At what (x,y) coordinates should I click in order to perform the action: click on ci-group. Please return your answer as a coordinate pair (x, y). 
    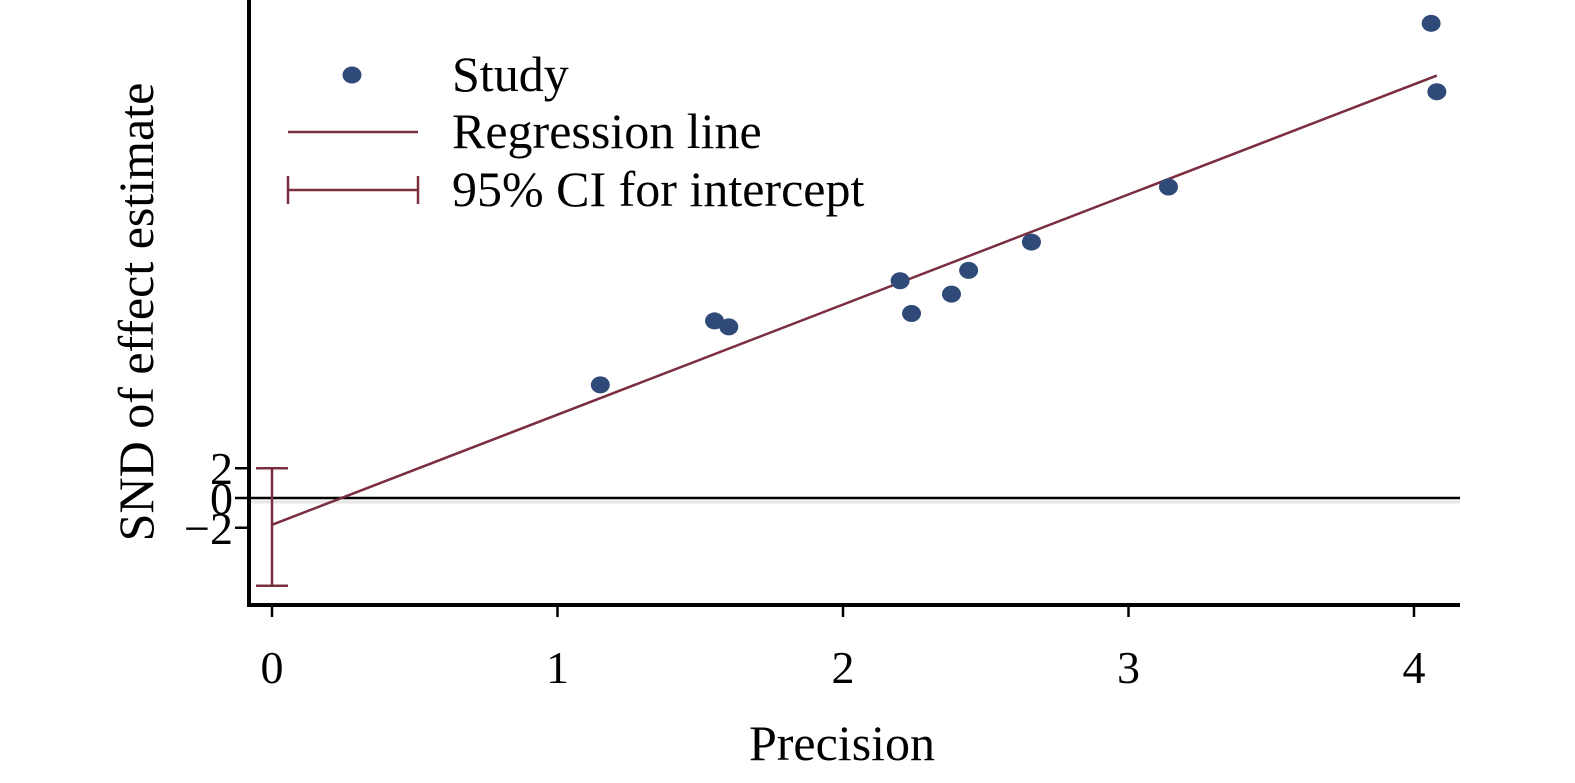
    Looking at the image, I should click on (272, 527).